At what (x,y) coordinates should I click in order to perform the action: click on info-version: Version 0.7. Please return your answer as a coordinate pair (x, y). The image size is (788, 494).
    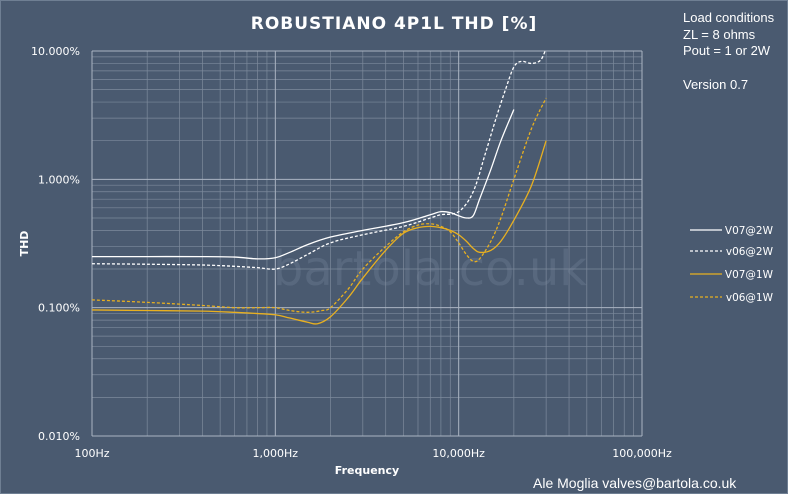
    Looking at the image, I should click on (716, 84).